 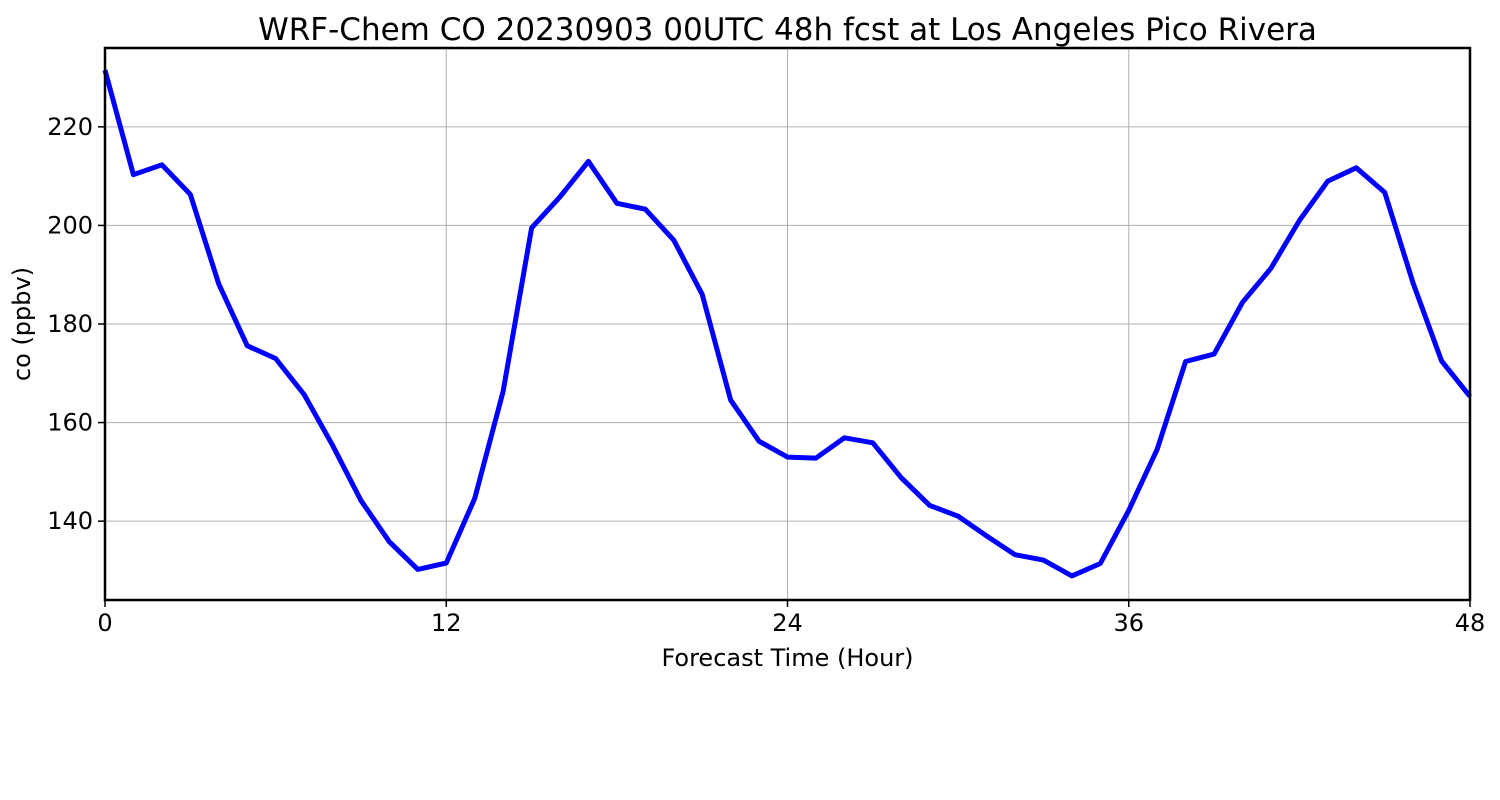 I want to click on x-tick-label: 24, so click(x=787, y=623).